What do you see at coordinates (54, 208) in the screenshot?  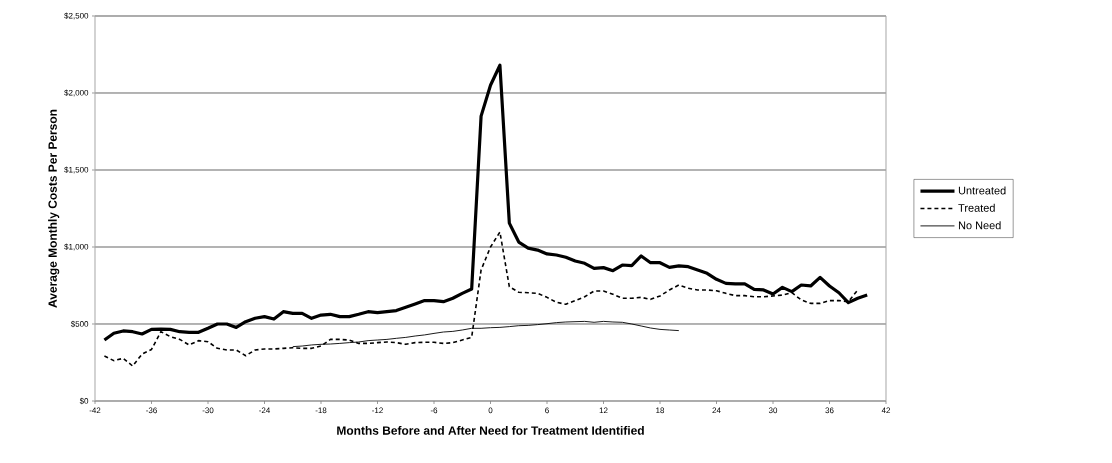 I see `y-axis-title: Average Monthly Costs Per Person` at bounding box center [54, 208].